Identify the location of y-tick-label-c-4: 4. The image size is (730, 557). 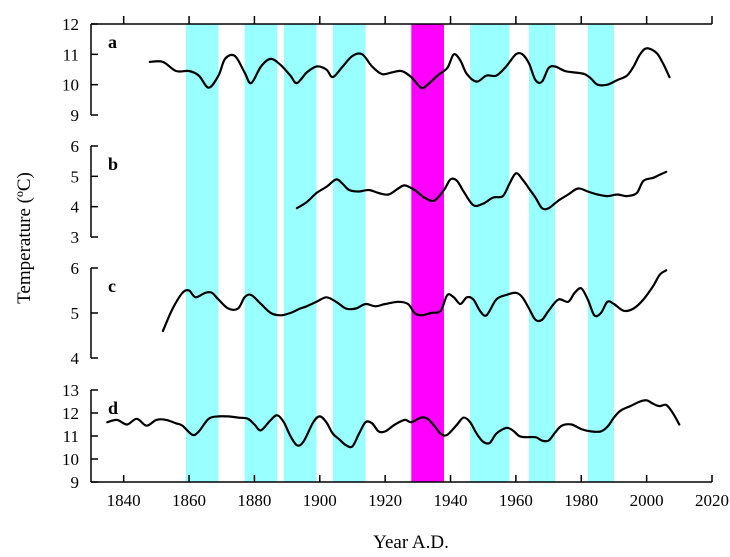
(75, 358).